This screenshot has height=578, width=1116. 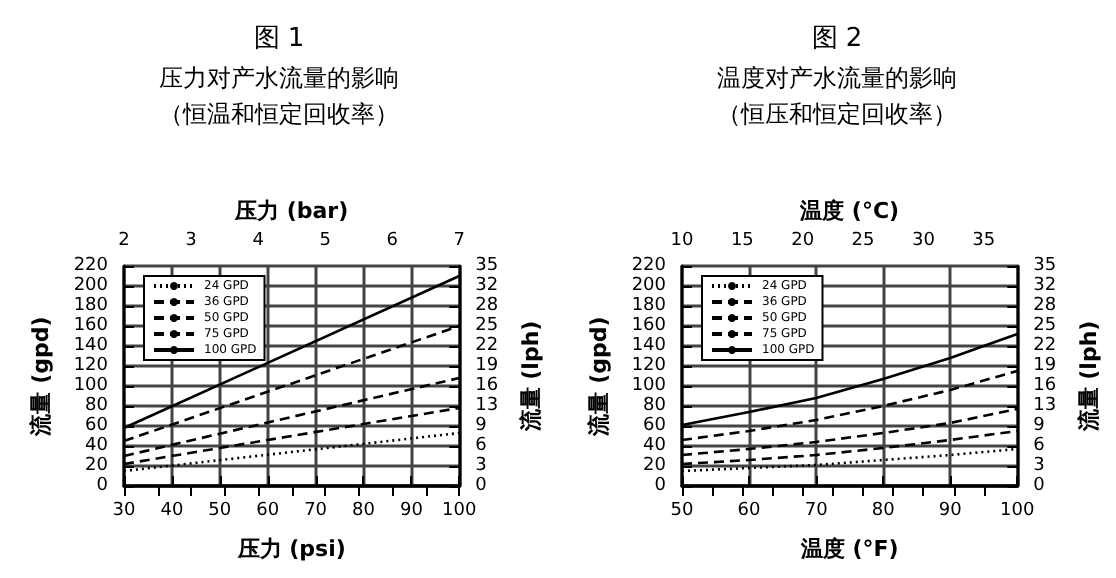 I want to click on x2-tick-label: 10, so click(x=682, y=241).